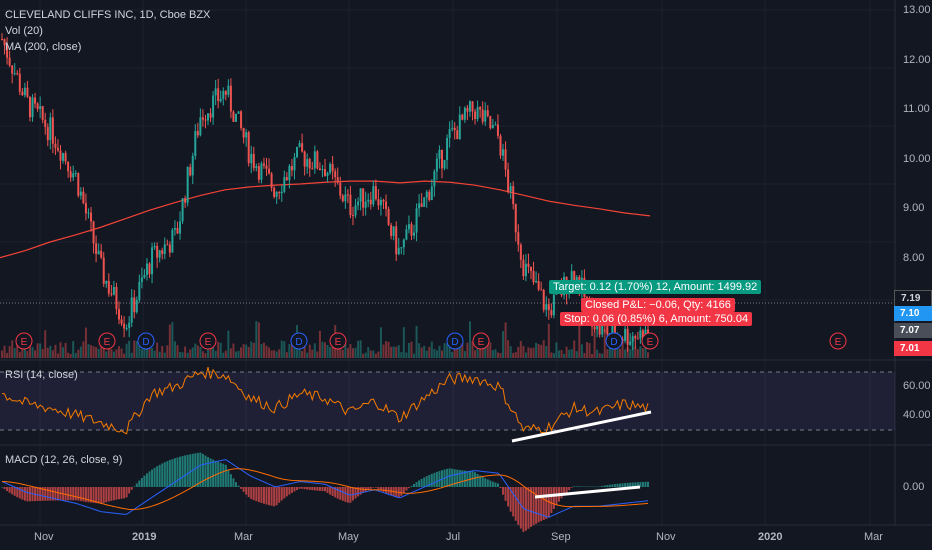  I want to click on chart-title: CLEVELAND CLIFFS INC, 1D, Cboe BZX, so click(108, 15).